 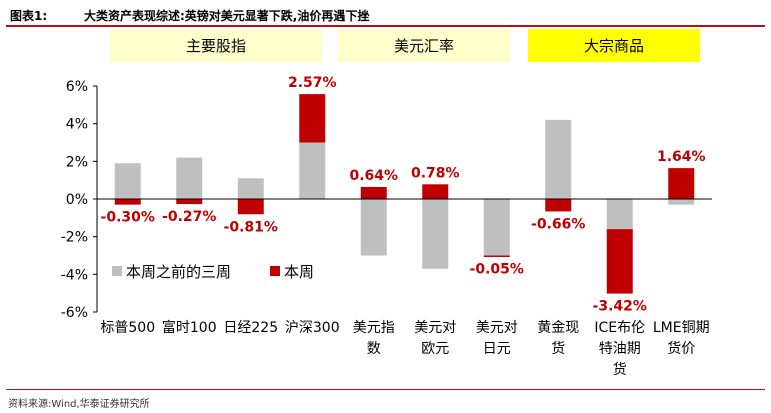 I want to click on legend-label-prior-three-weeks: 本周之前的三周, so click(x=178, y=272).